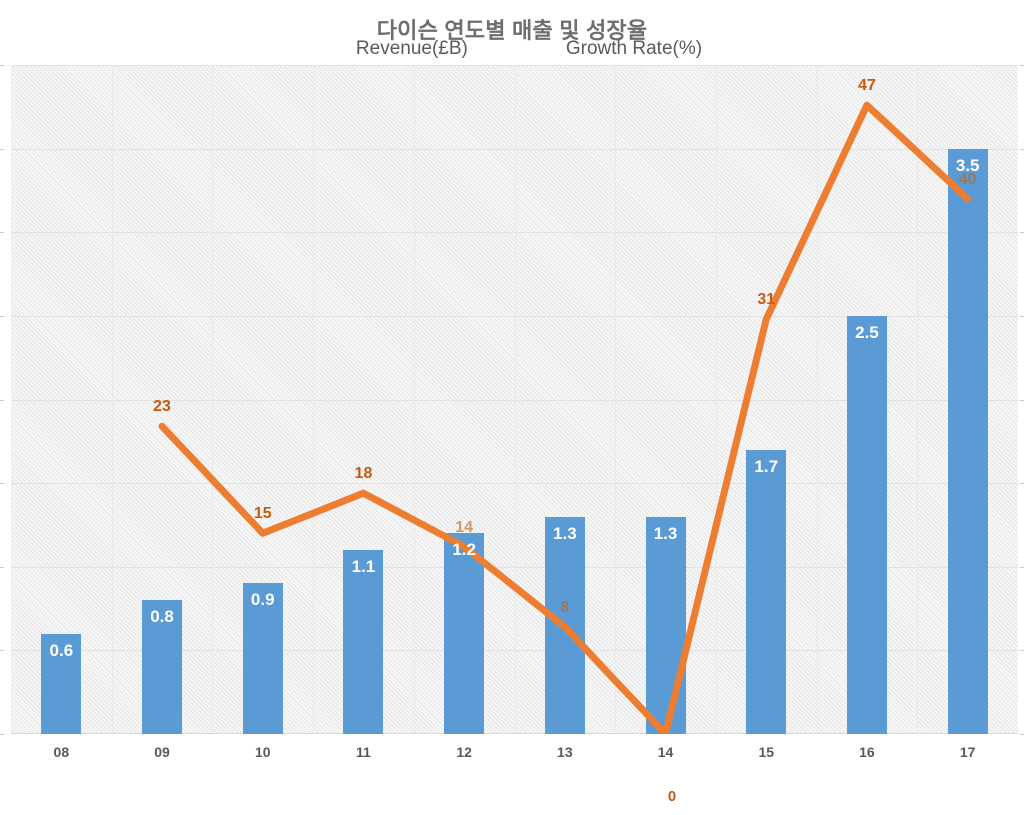 The image size is (1024, 815). I want to click on growth-value-label-17: 40, so click(967, 179).